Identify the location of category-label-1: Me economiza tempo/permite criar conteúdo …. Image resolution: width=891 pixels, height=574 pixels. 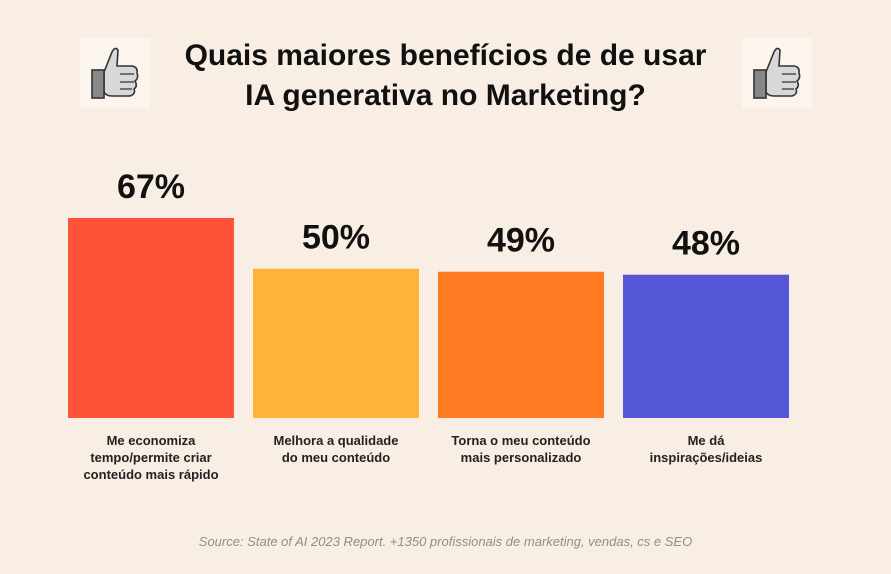
(150, 457).